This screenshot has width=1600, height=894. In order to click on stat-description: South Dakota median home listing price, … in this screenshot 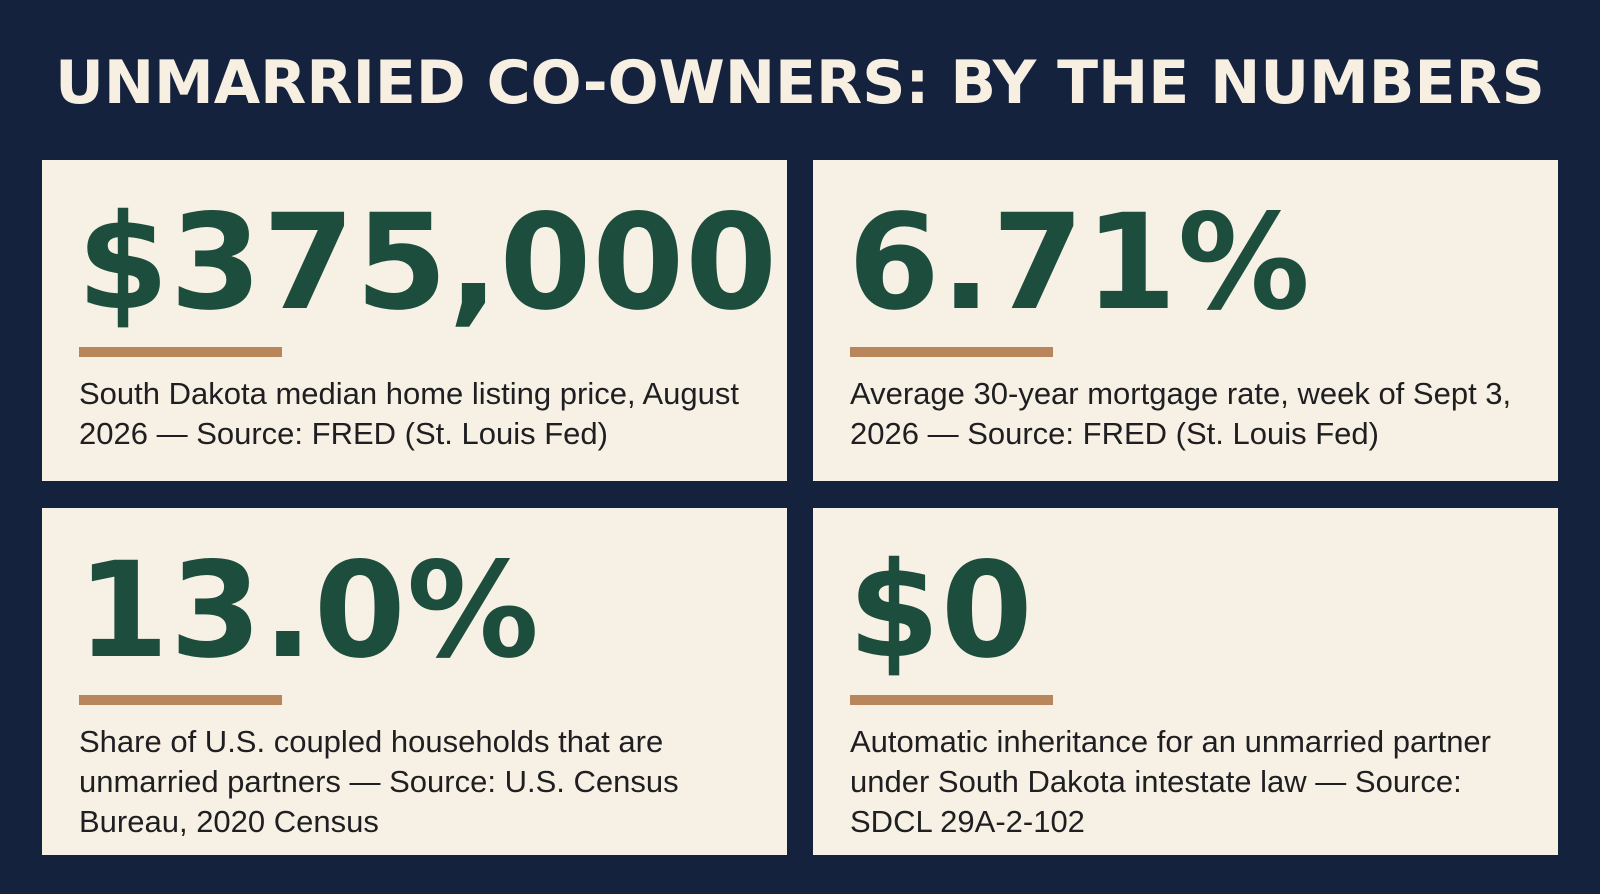, I will do `click(409, 413)`.